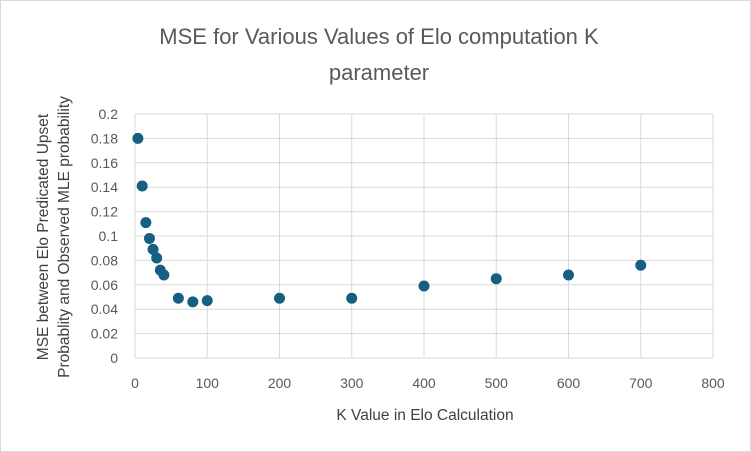 Image resolution: width=751 pixels, height=452 pixels. What do you see at coordinates (424, 415) in the screenshot?
I see `x-axis-label: K Value in Elo Calculation` at bounding box center [424, 415].